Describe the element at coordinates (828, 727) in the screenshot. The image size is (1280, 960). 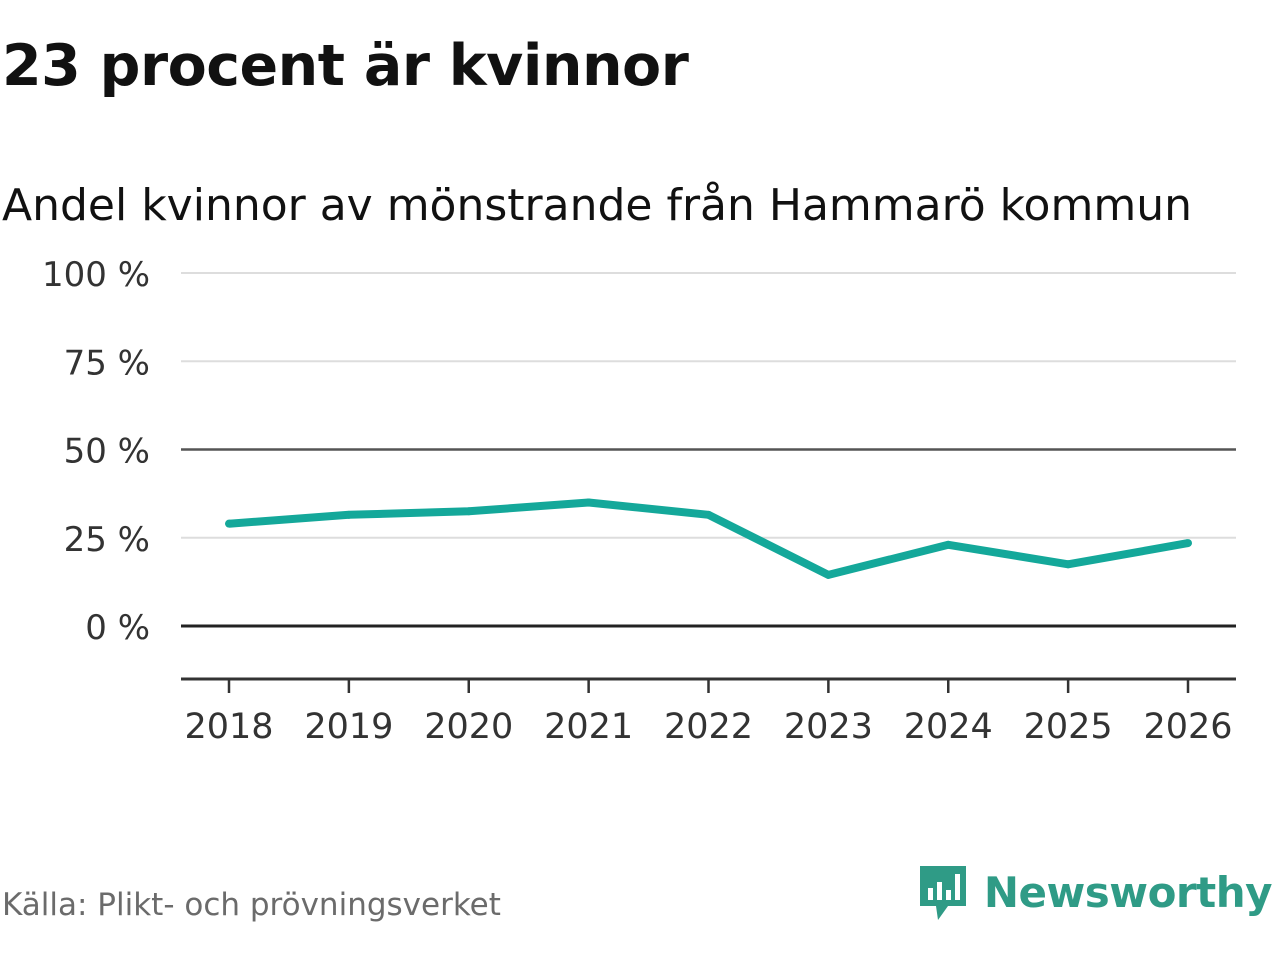
I see `x-tick-label: 2023` at that location.